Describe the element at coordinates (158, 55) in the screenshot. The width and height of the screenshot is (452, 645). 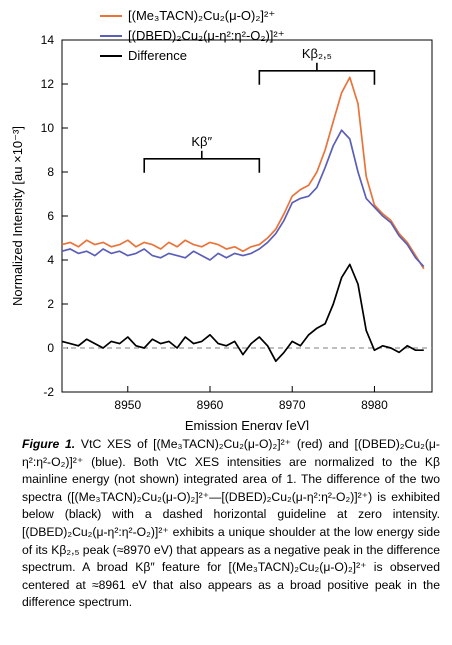
I see `legend-label-difference: Difference` at that location.